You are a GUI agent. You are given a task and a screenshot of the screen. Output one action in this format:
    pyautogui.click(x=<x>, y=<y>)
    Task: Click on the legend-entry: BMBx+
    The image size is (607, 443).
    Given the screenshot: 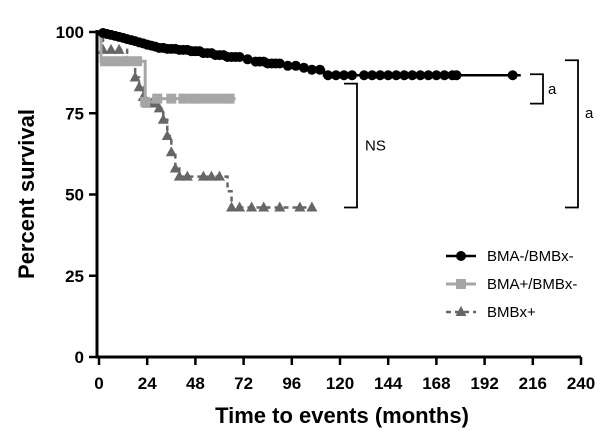 What is the action you would take?
    pyautogui.click(x=491, y=312)
    